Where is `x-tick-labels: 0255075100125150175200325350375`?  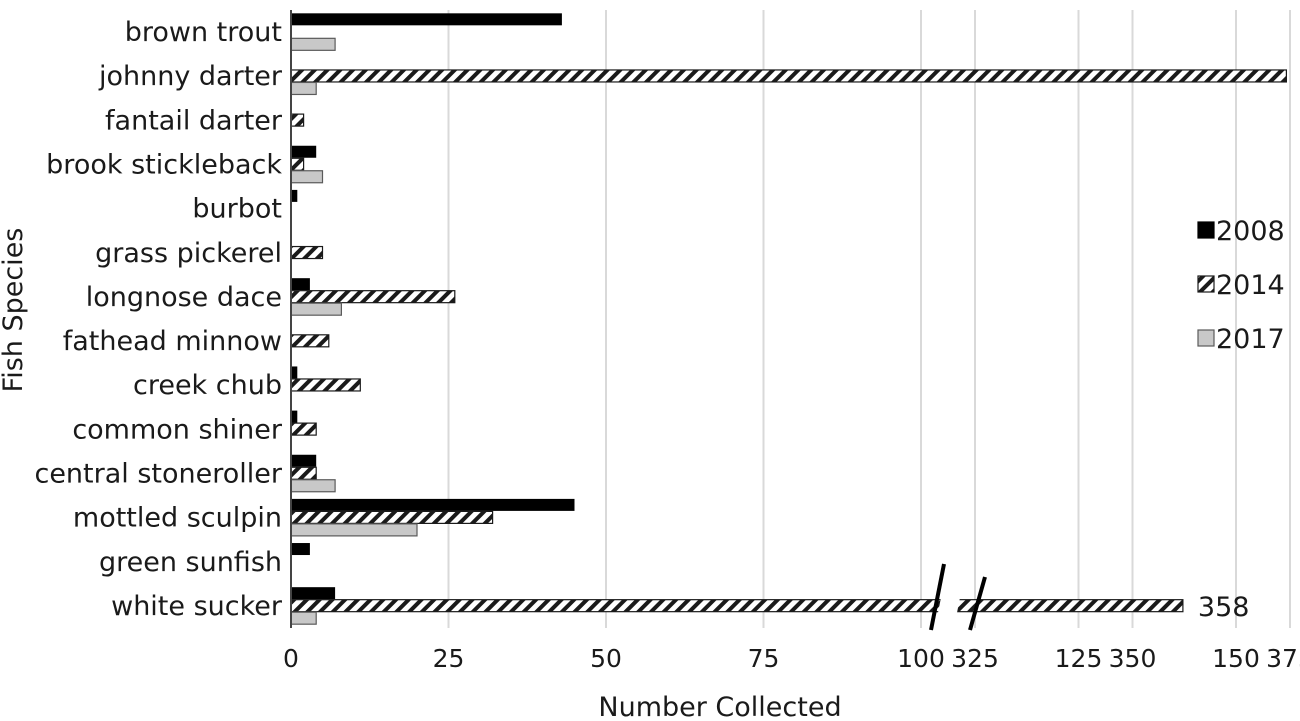 x-tick-labels: 0255075100125150175200325350375 is located at coordinates (791, 658).